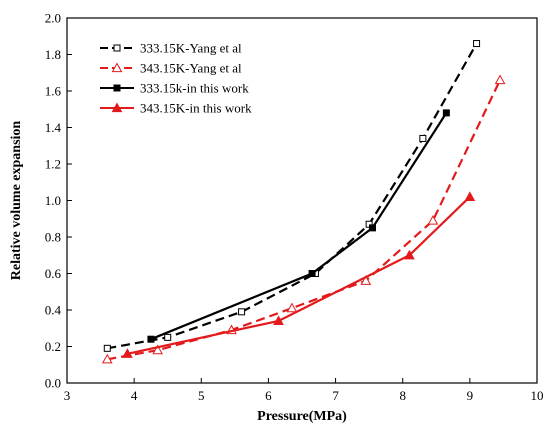 Image resolution: width=550 pixels, height=437 pixels. I want to click on x-tick-label: 3, so click(67, 395).